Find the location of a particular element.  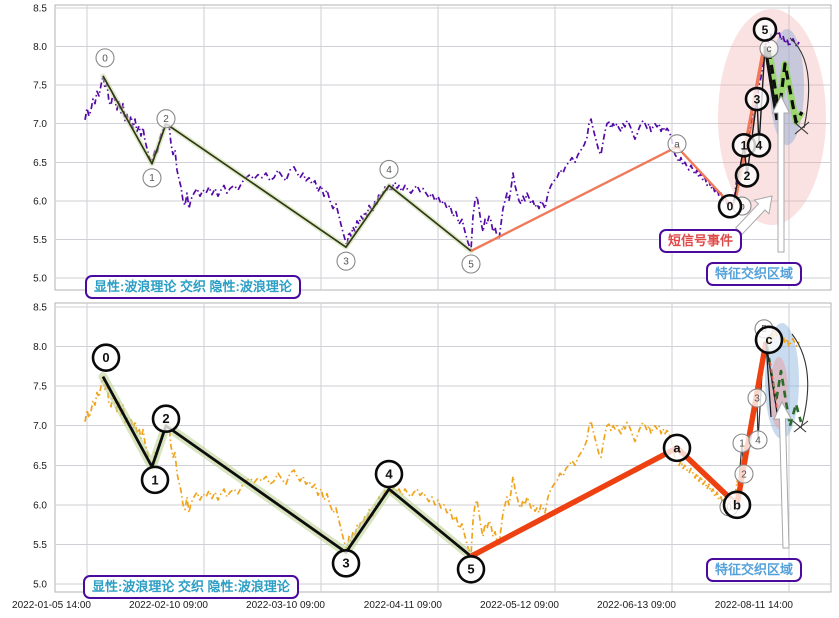

x-tick-label: 2022-01-05 14:00 is located at coordinates (51, 605).